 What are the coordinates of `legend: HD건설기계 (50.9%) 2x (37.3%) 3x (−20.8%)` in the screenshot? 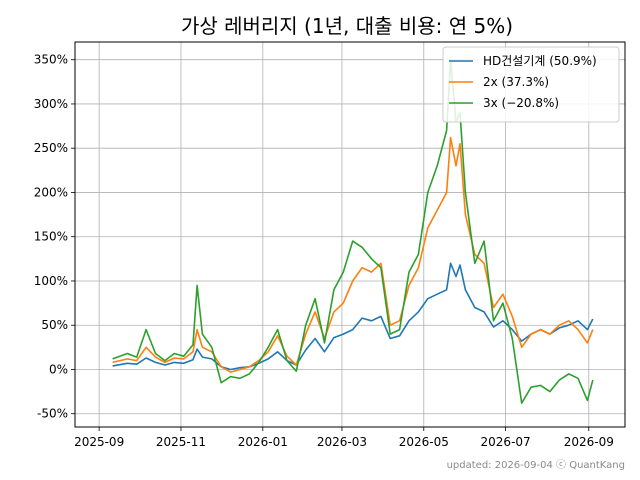 It's located at (531, 84).